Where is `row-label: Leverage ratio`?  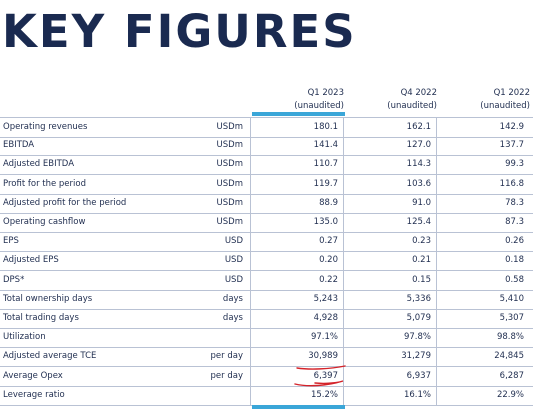
row-label: Leverage ratio is located at coordinates (34, 394).